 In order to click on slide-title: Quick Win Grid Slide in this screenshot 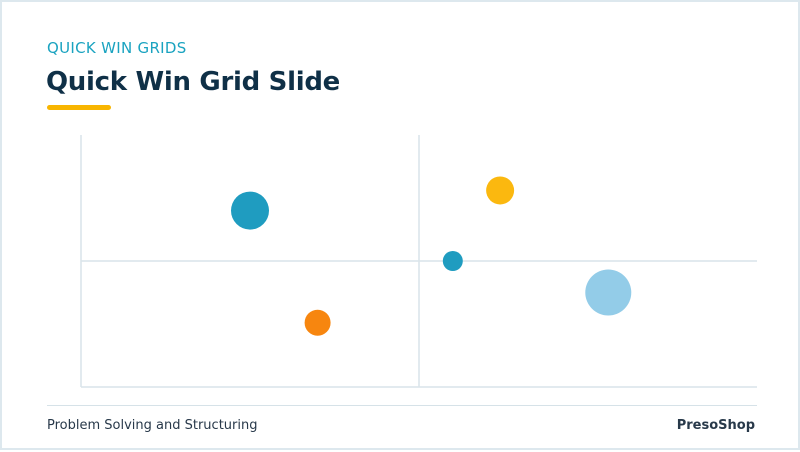, I will do `click(193, 82)`.